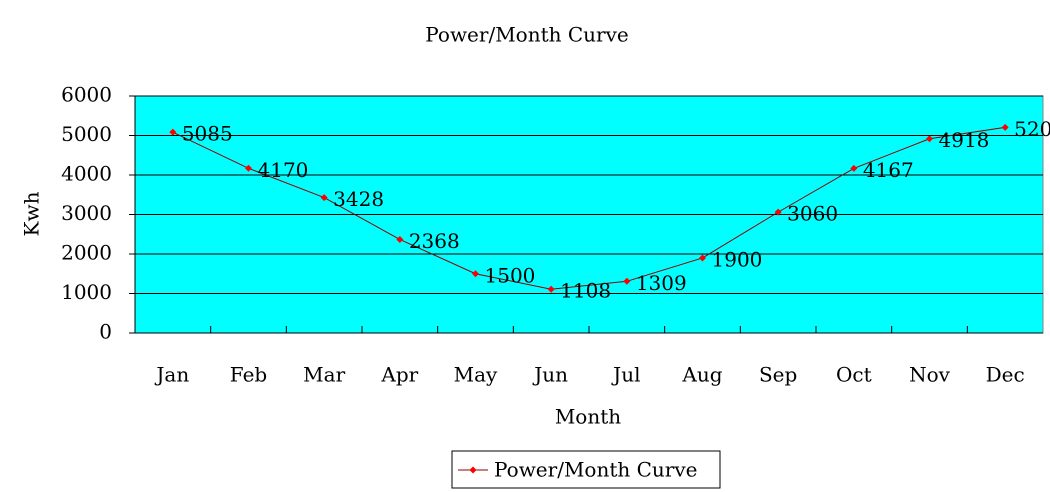 Image resolution: width=1050 pixels, height=492 pixels. I want to click on data-label: 4167, so click(888, 170).